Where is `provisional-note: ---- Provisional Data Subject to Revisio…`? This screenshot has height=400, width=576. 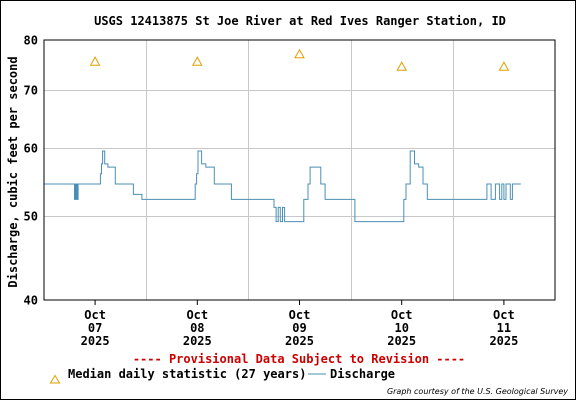
provisional-note: ---- Provisional Data Subject to Revisio… is located at coordinates (299, 359).